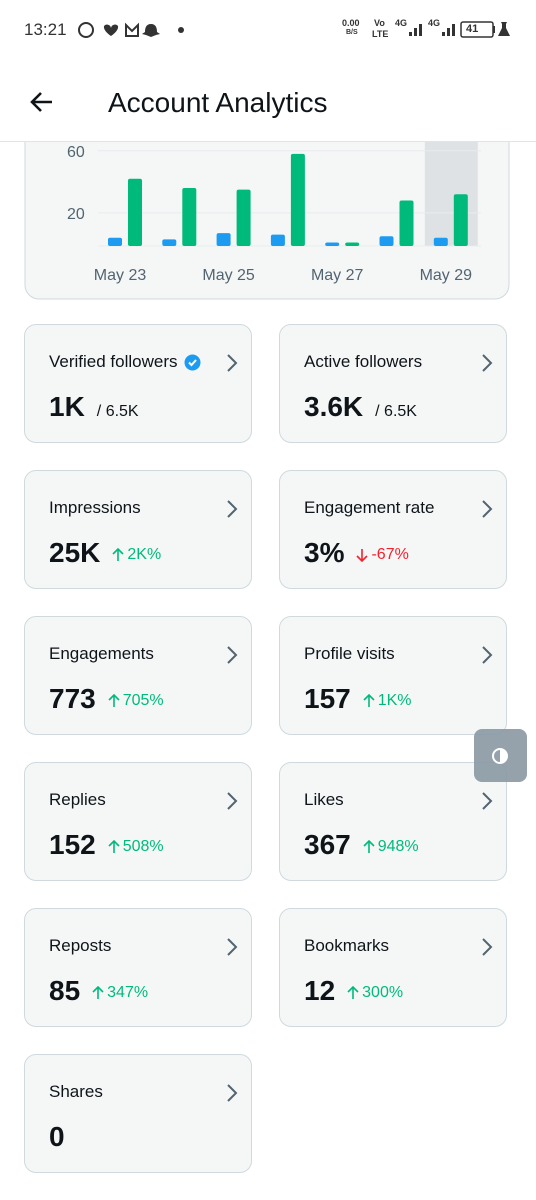  I want to click on card-change: -67%, so click(382, 555).